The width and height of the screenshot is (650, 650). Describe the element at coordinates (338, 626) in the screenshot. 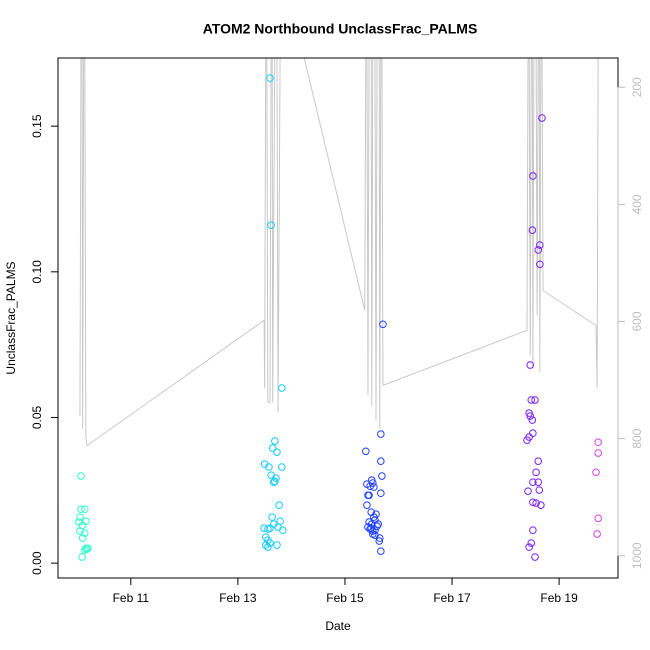

I see `x-axis-label: Date` at that location.